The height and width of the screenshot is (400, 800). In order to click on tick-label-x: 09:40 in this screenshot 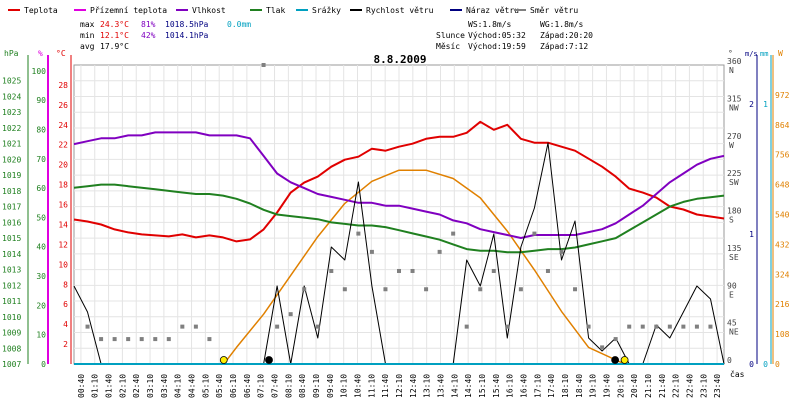, I will do `click(330, 386)`.